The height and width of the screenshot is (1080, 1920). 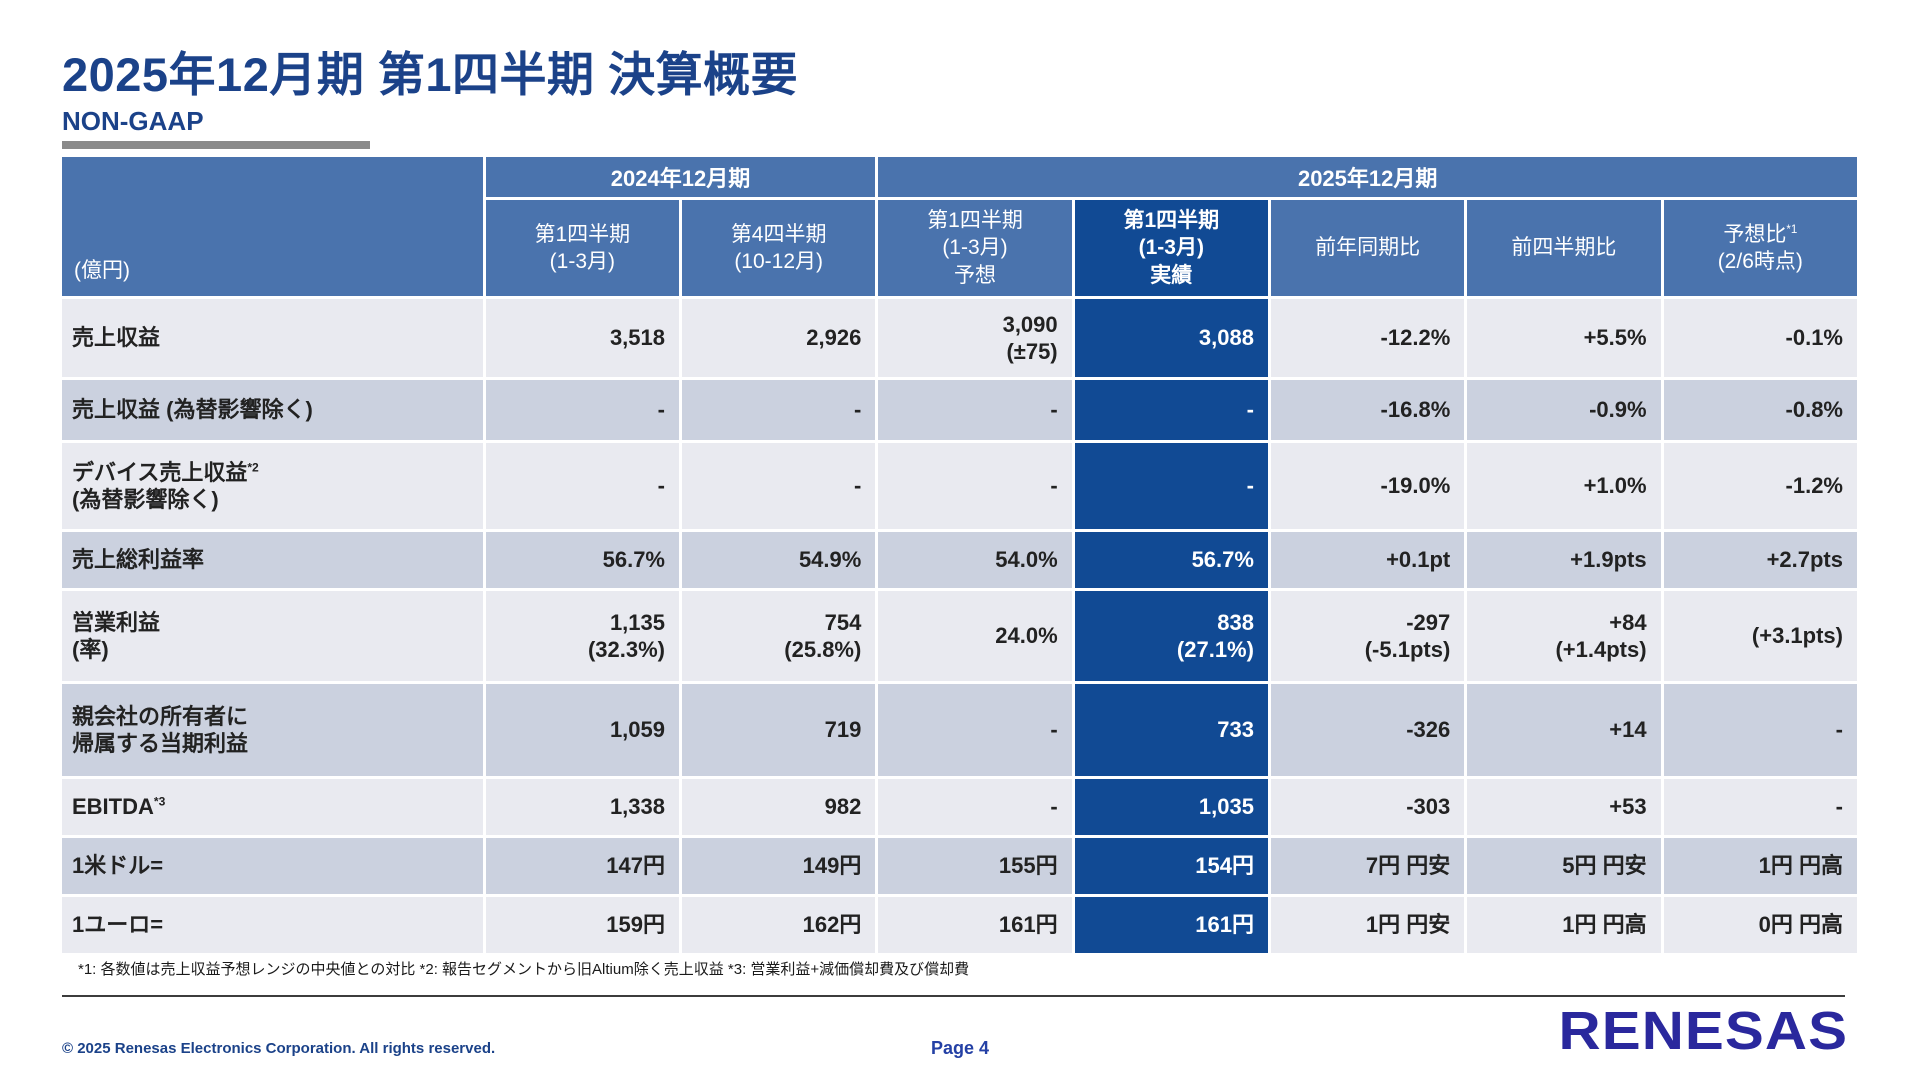 I want to click on table-cell: 1,059, so click(x=582, y=730).